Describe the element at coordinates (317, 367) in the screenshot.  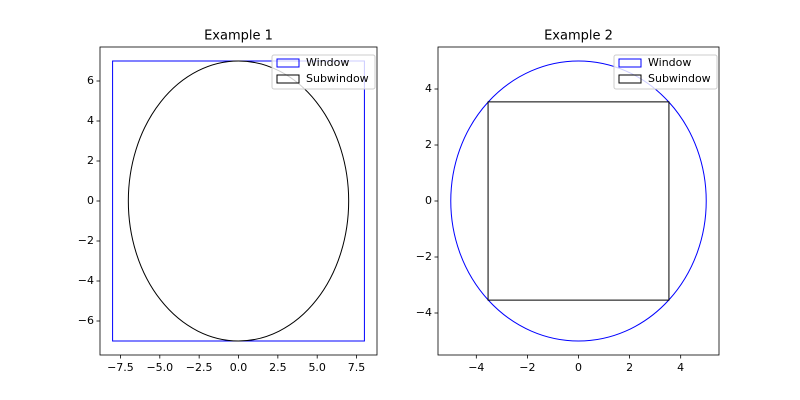
I see `x-tick-label: 5.0` at that location.